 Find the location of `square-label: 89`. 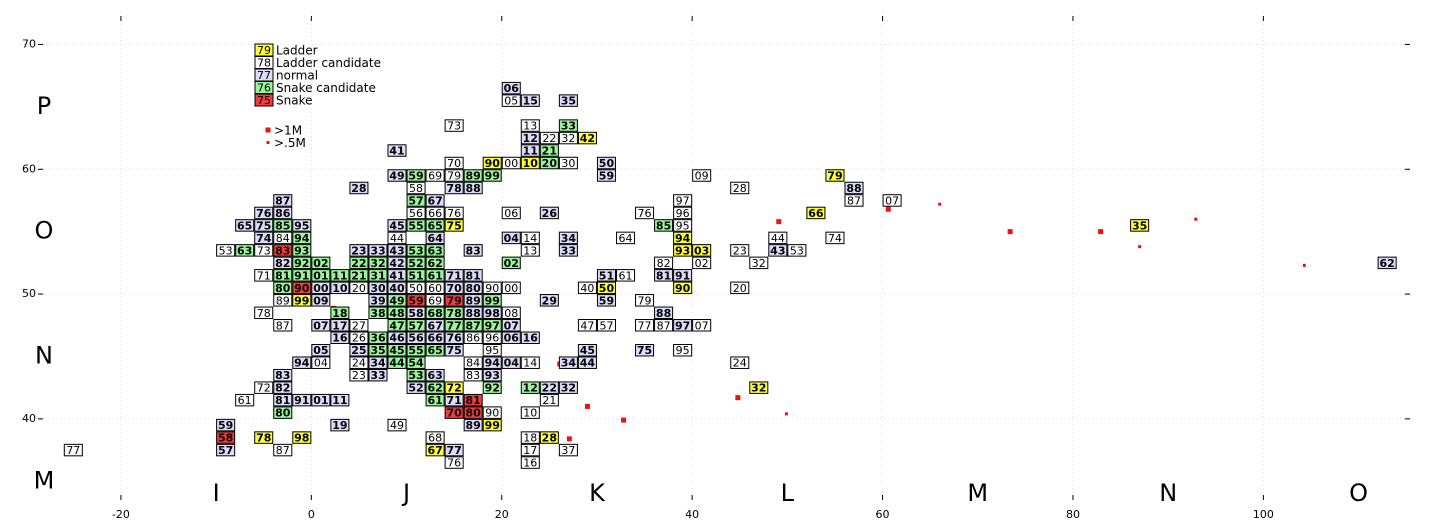

square-label: 89 is located at coordinates (473, 425).